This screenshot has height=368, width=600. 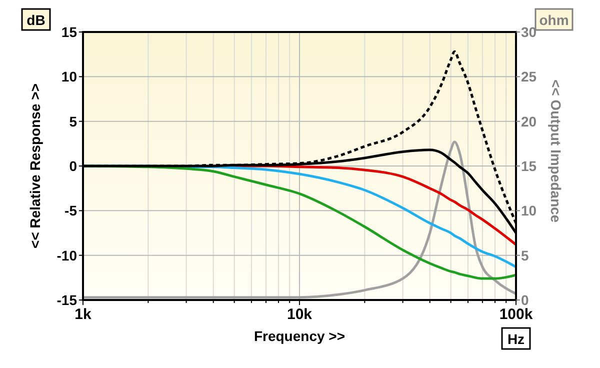 I want to click on y2-tick-label: 5, so click(x=525, y=255).